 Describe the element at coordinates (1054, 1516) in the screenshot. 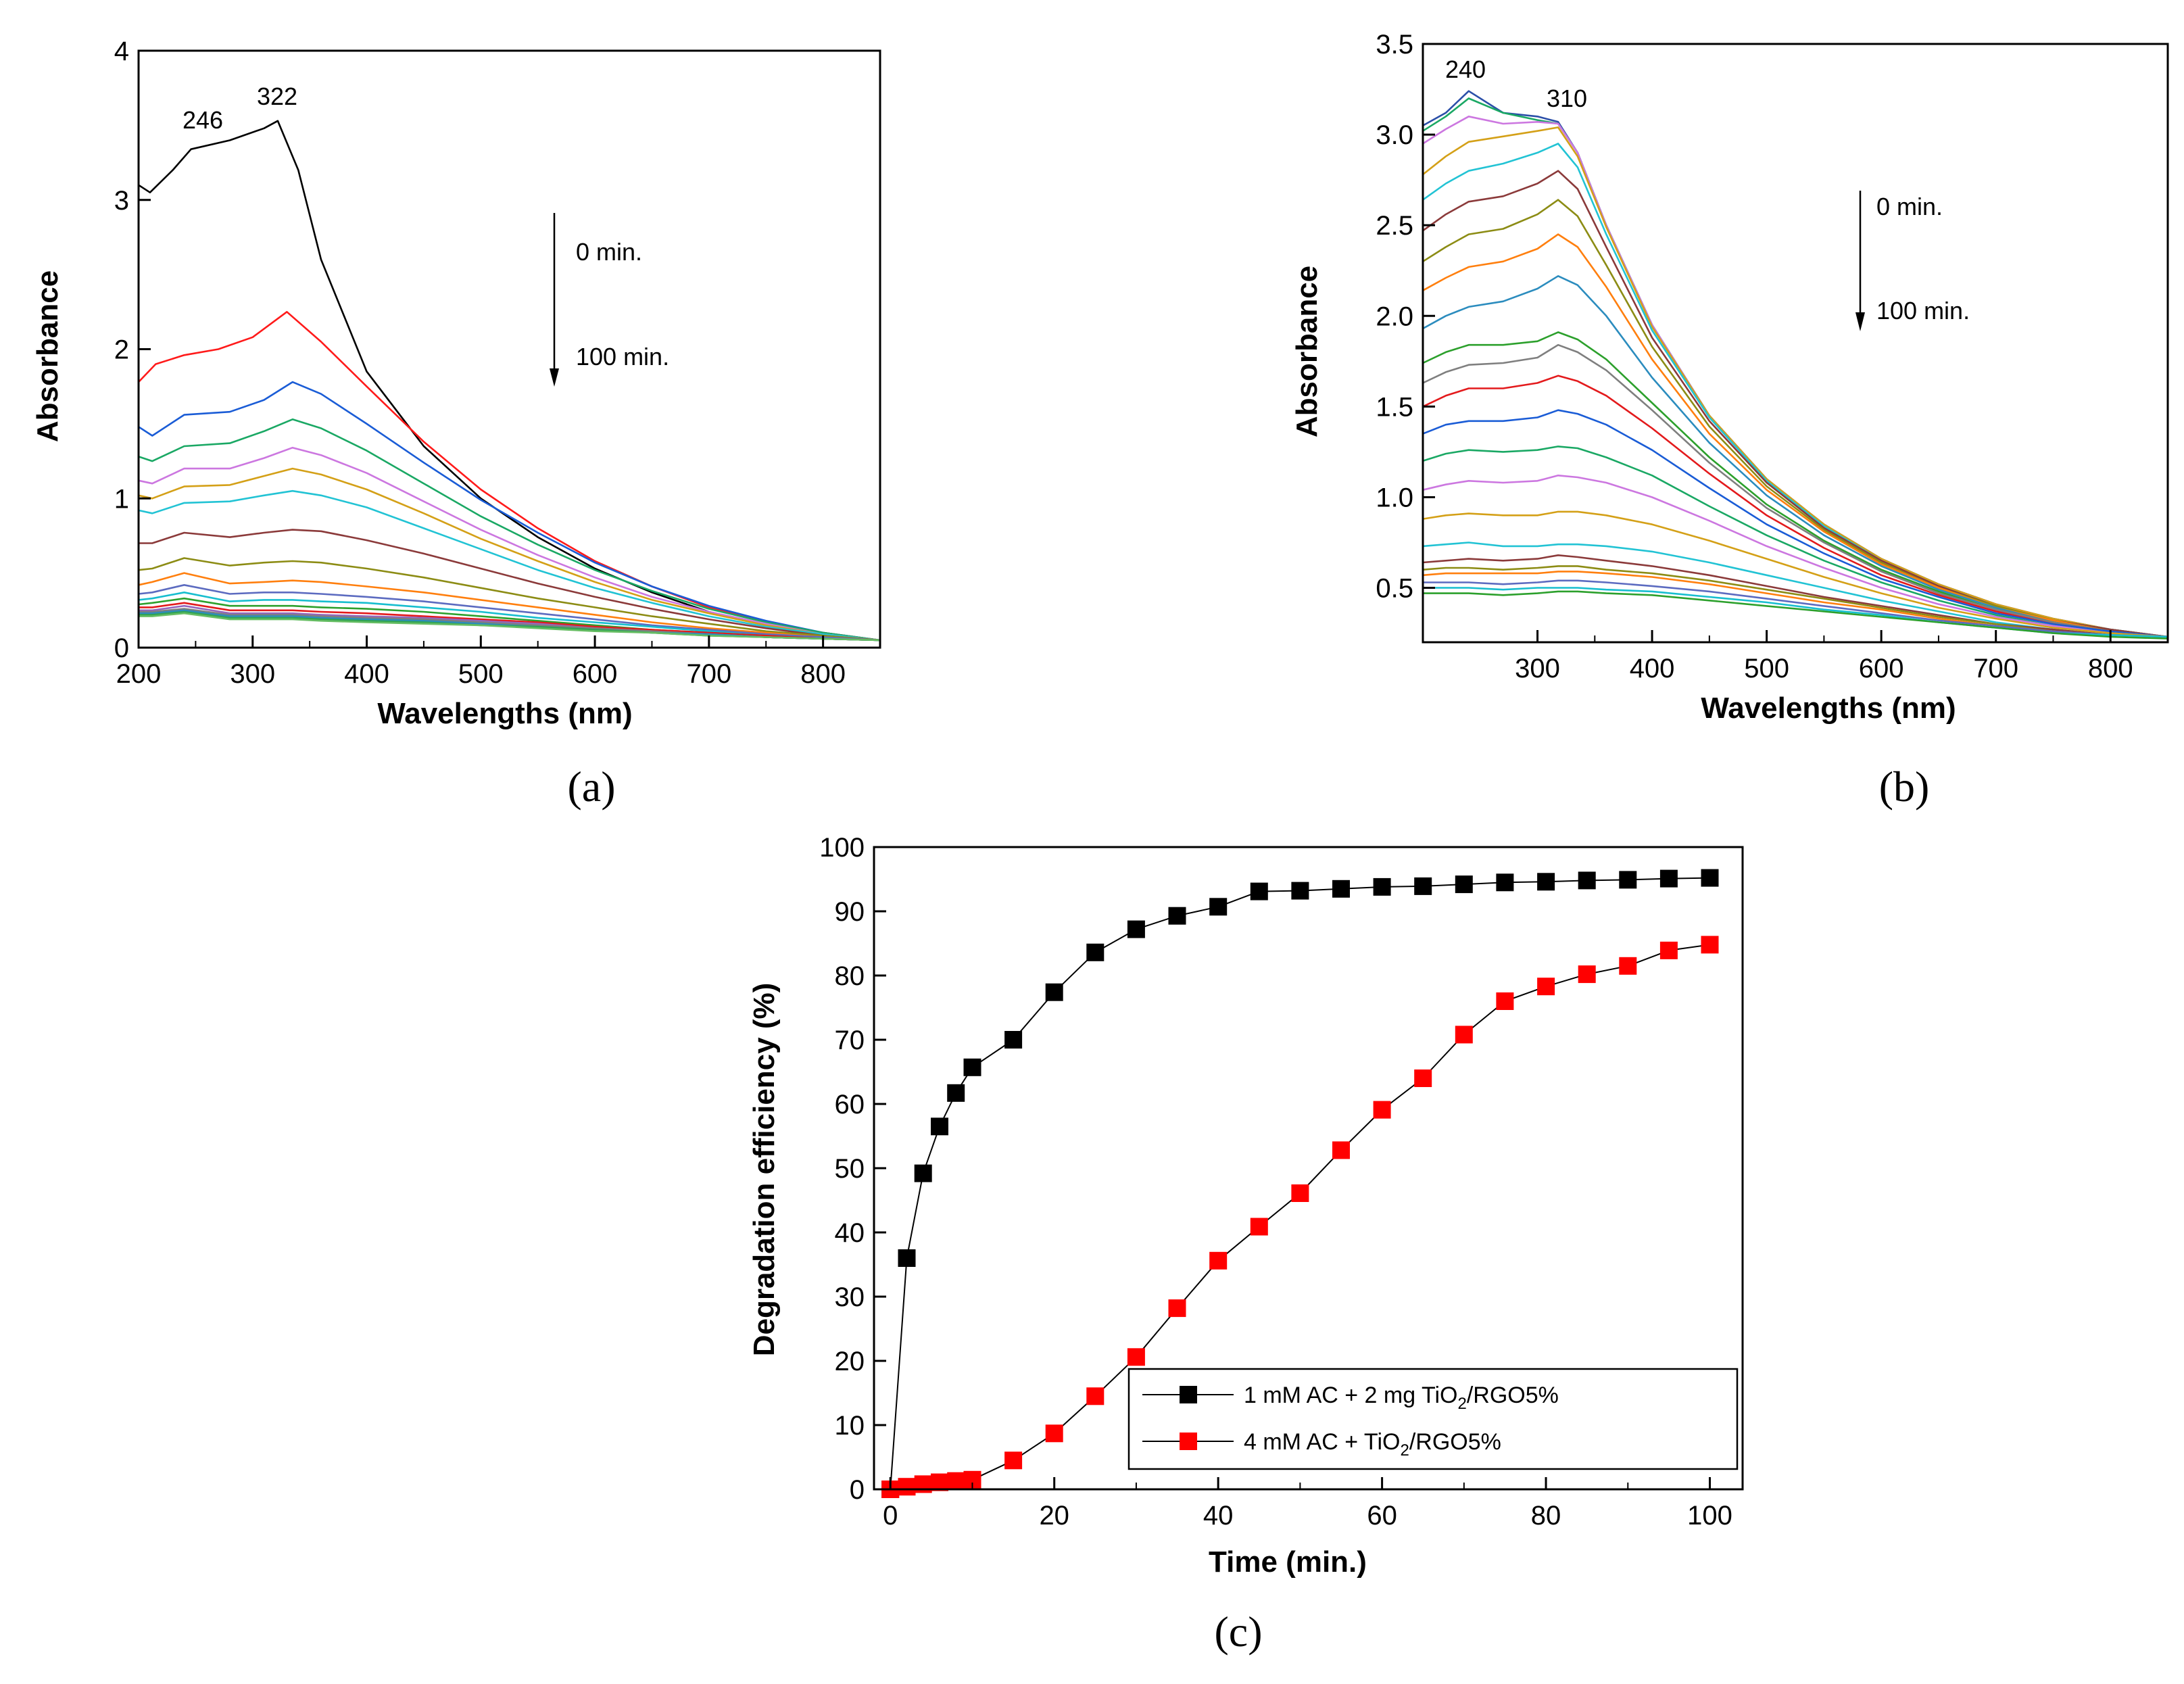

I see `panel-c-x-tick-label-20: 20` at that location.